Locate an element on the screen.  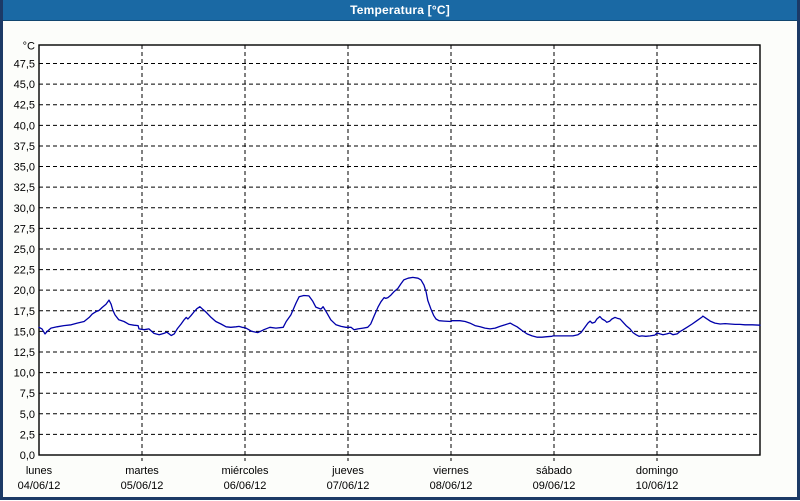
y-tick-label: 17,5 is located at coordinates (24, 312).